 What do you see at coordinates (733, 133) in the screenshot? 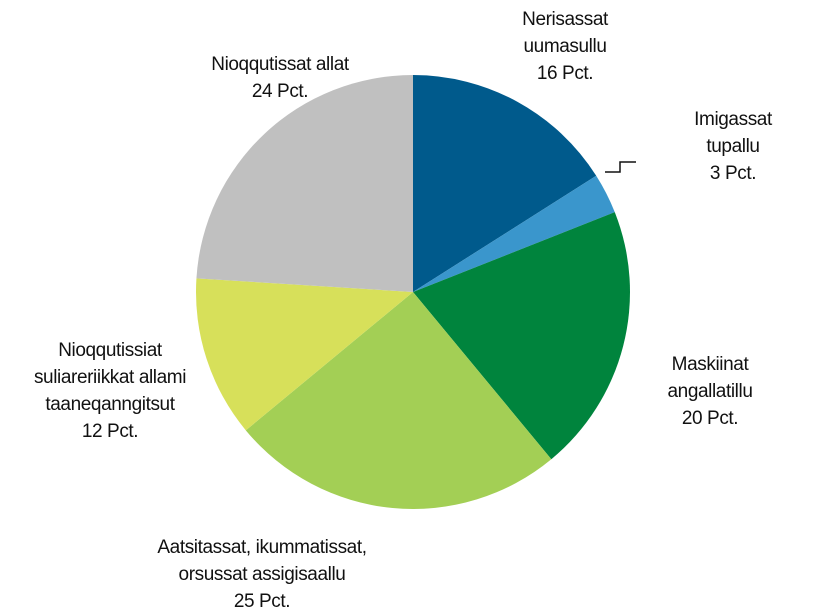
I see `category-label: Imigassat tupallu` at bounding box center [733, 133].